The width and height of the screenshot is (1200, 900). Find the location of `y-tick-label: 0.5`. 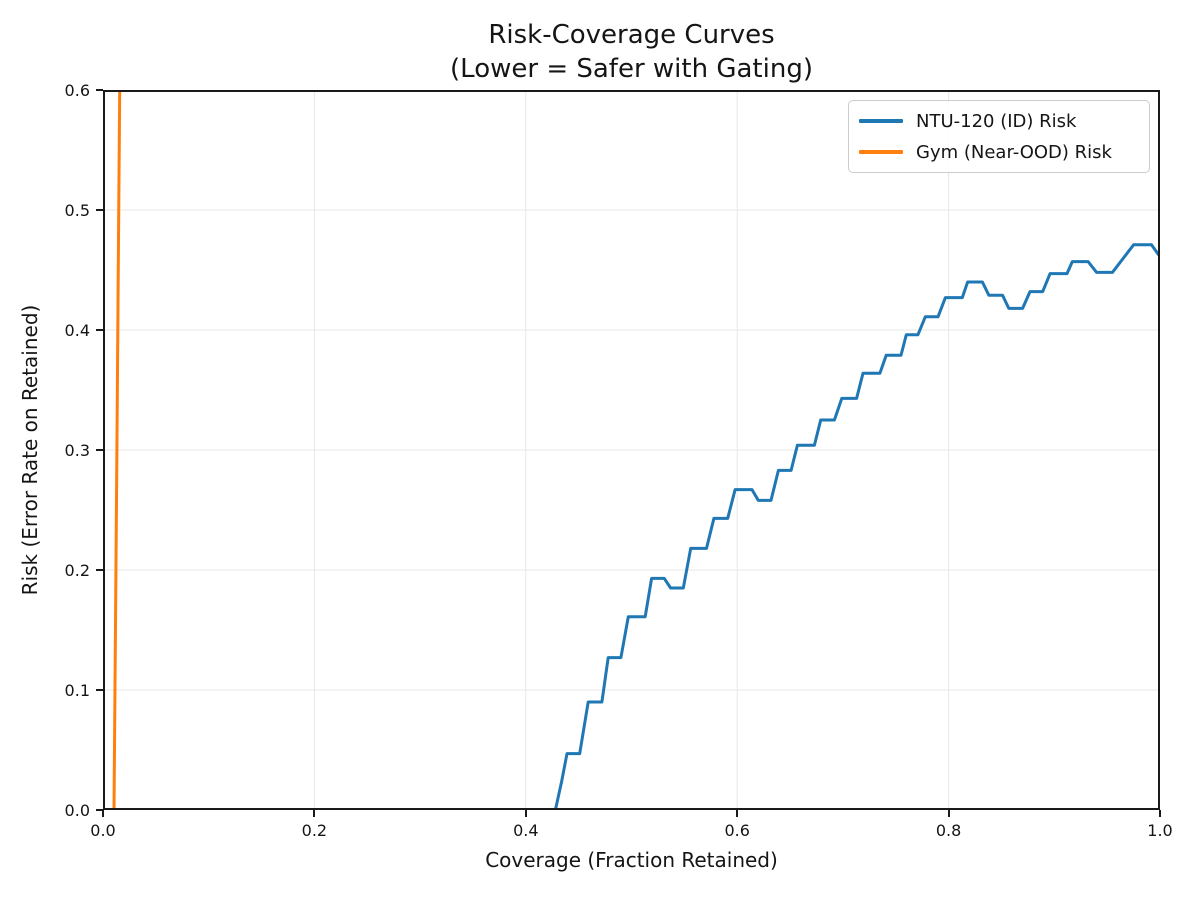

y-tick-label: 0.5 is located at coordinates (77, 210).